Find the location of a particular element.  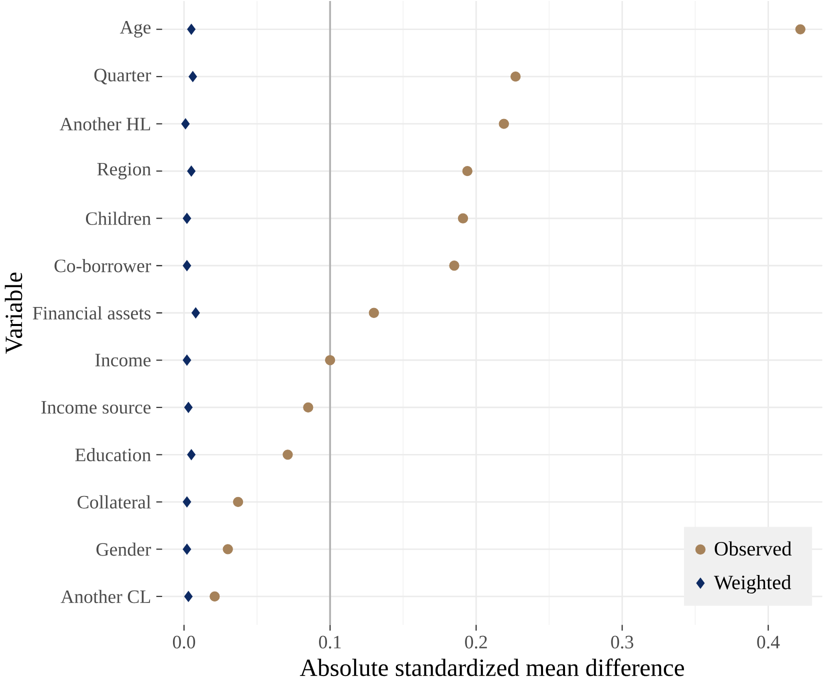

y-tick-label: Region is located at coordinates (124, 171).